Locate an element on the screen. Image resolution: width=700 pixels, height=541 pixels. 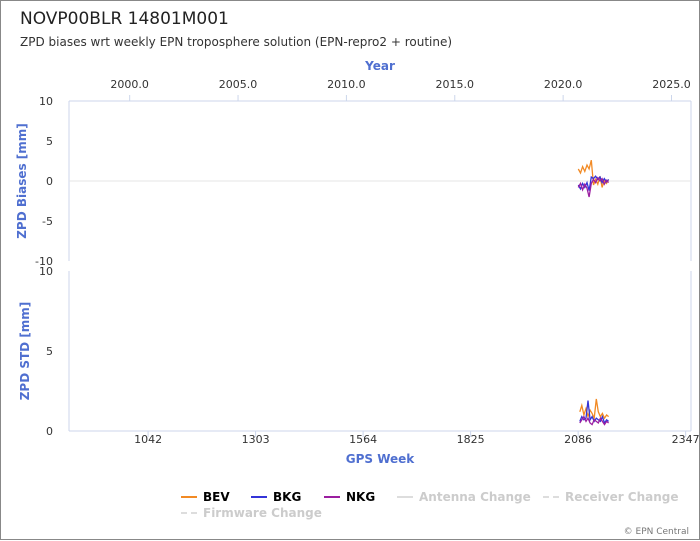
legend-item-nkg: NKG is located at coordinates (349, 497).